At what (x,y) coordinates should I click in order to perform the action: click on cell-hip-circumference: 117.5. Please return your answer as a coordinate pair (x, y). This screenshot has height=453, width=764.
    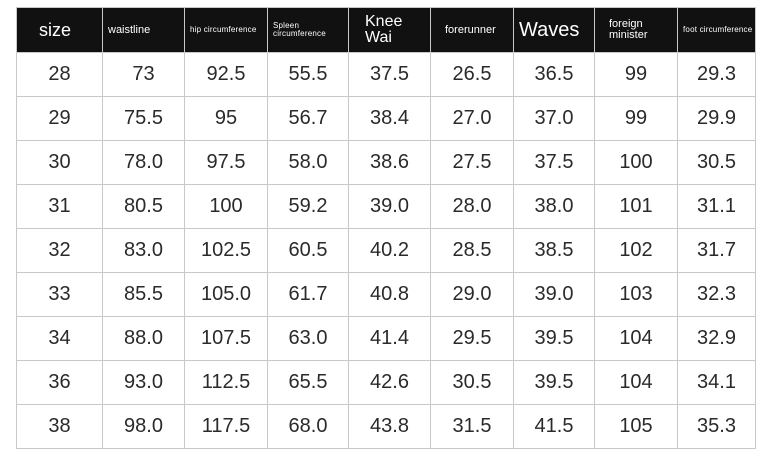
    Looking at the image, I should click on (226, 426).